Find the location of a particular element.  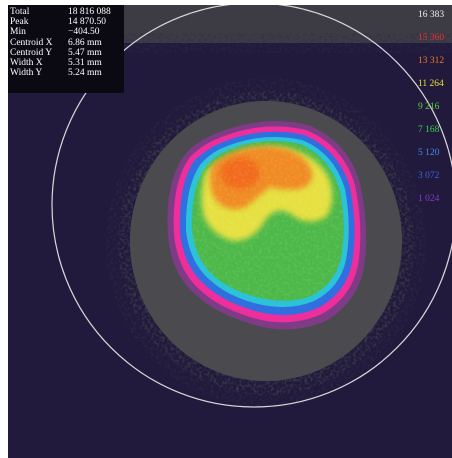

stat-label: Centroid X is located at coordinates (31, 42).